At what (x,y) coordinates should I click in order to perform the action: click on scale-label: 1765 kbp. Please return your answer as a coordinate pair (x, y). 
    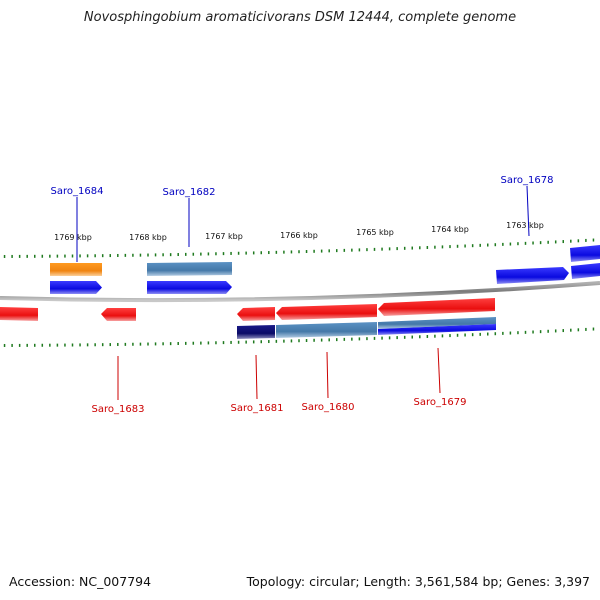
    Looking at the image, I should click on (375, 232).